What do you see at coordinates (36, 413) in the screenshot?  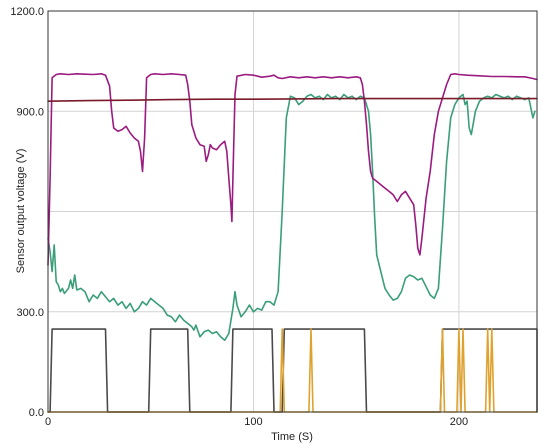 I see `y-tick-label: 0.0` at bounding box center [36, 413].